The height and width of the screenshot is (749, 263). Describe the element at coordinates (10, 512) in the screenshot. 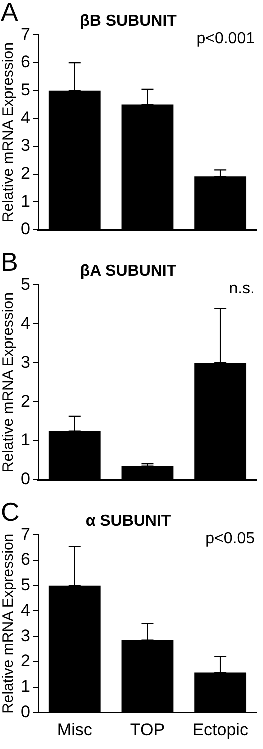

I see `text: C` at that location.